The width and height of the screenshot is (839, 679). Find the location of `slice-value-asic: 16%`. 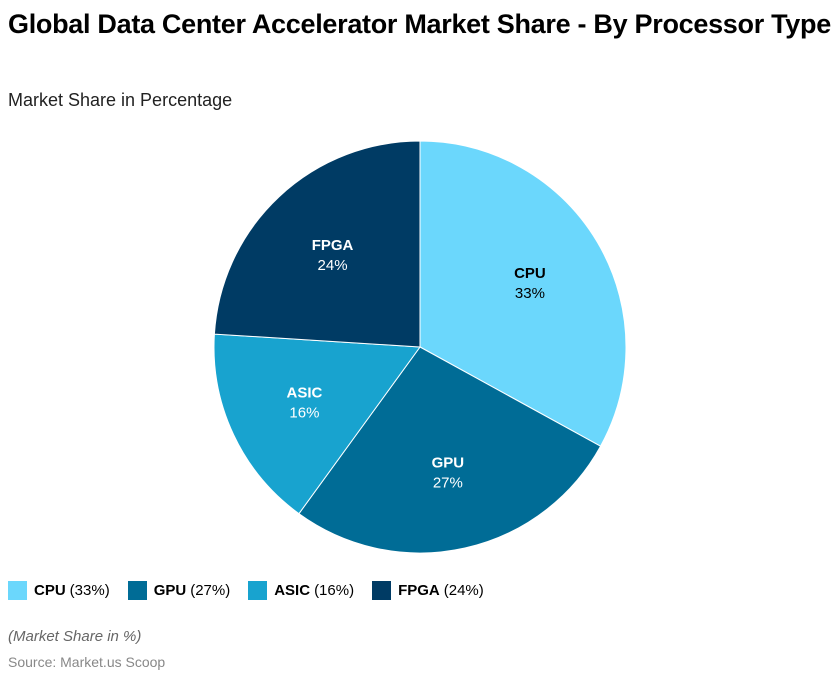

slice-value-asic: 16% is located at coordinates (304, 412).